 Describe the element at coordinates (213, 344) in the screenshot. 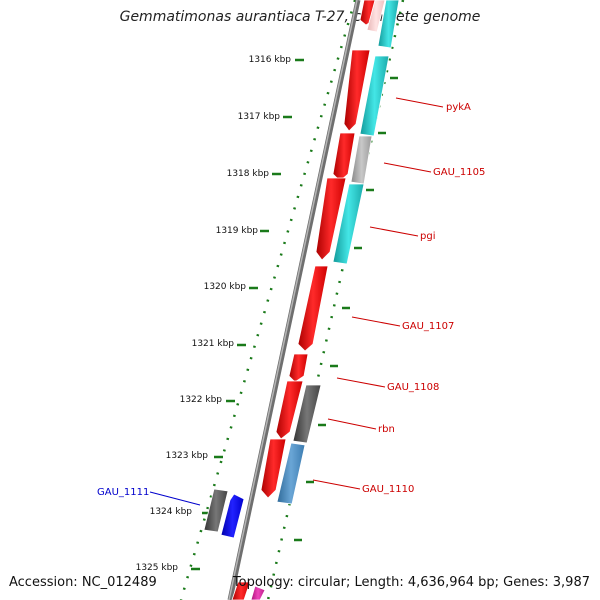

I see `scale-label-1321: 1321 kbp` at that location.